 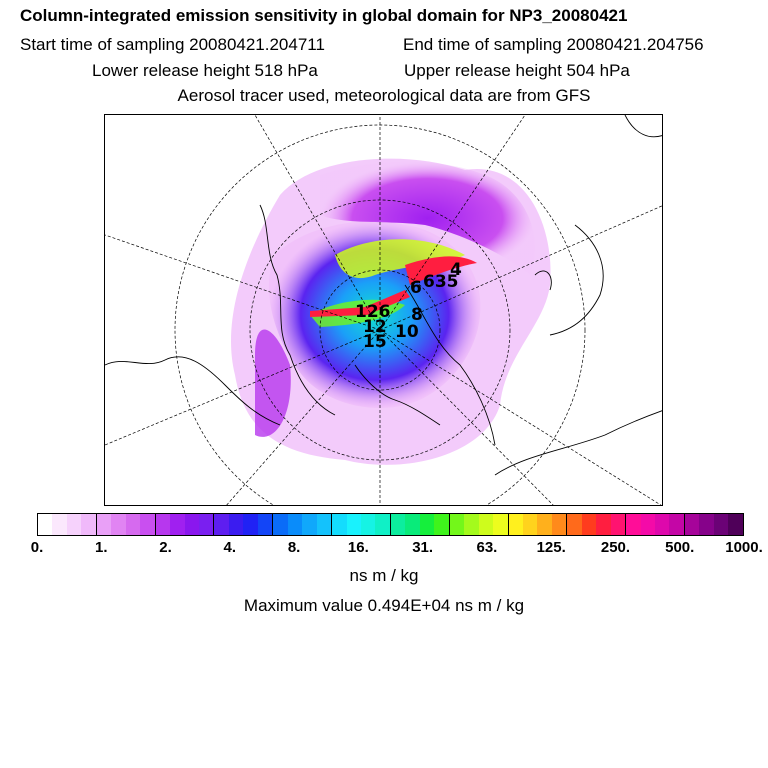 What do you see at coordinates (205, 70) in the screenshot?
I see `lower-release-height: Lower release height 518 hPa` at bounding box center [205, 70].